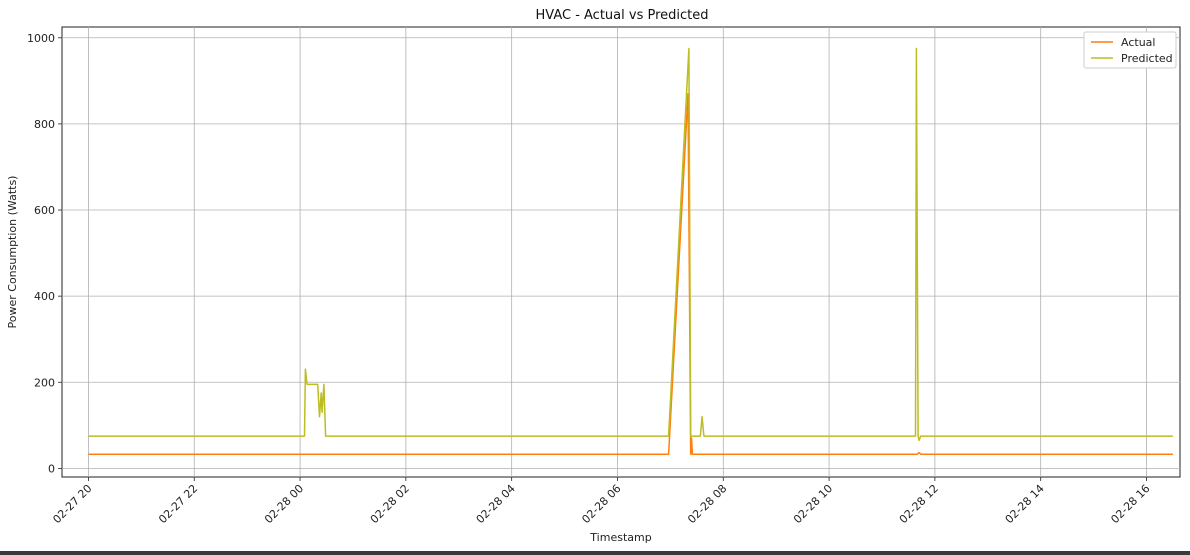  I want to click on x-tick-label: 02-28 06, so click(601, 504).